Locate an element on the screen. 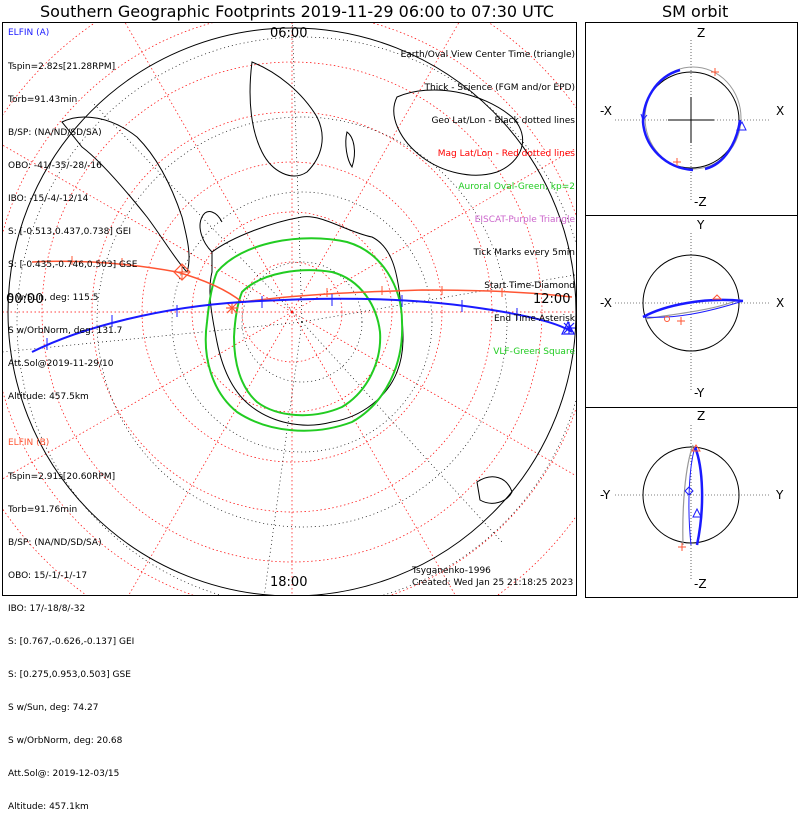 The height and width of the screenshot is (824, 800). sm-panel-xz is located at coordinates (692, 120).